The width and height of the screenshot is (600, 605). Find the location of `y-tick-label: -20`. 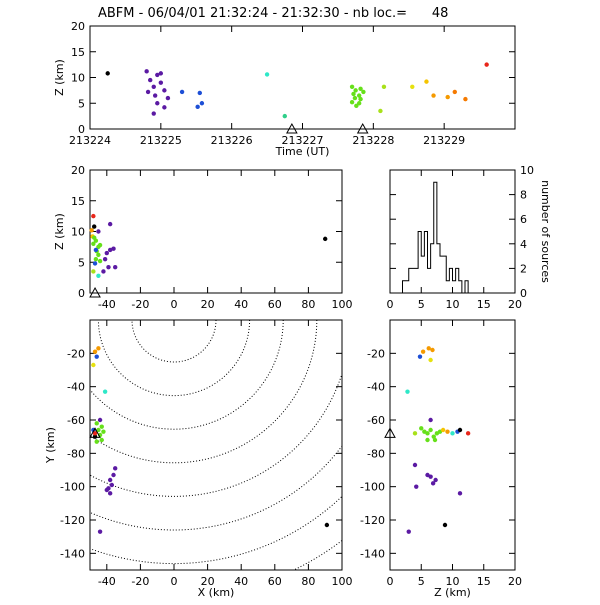

y-tick-label: -20 is located at coordinates (376, 353).